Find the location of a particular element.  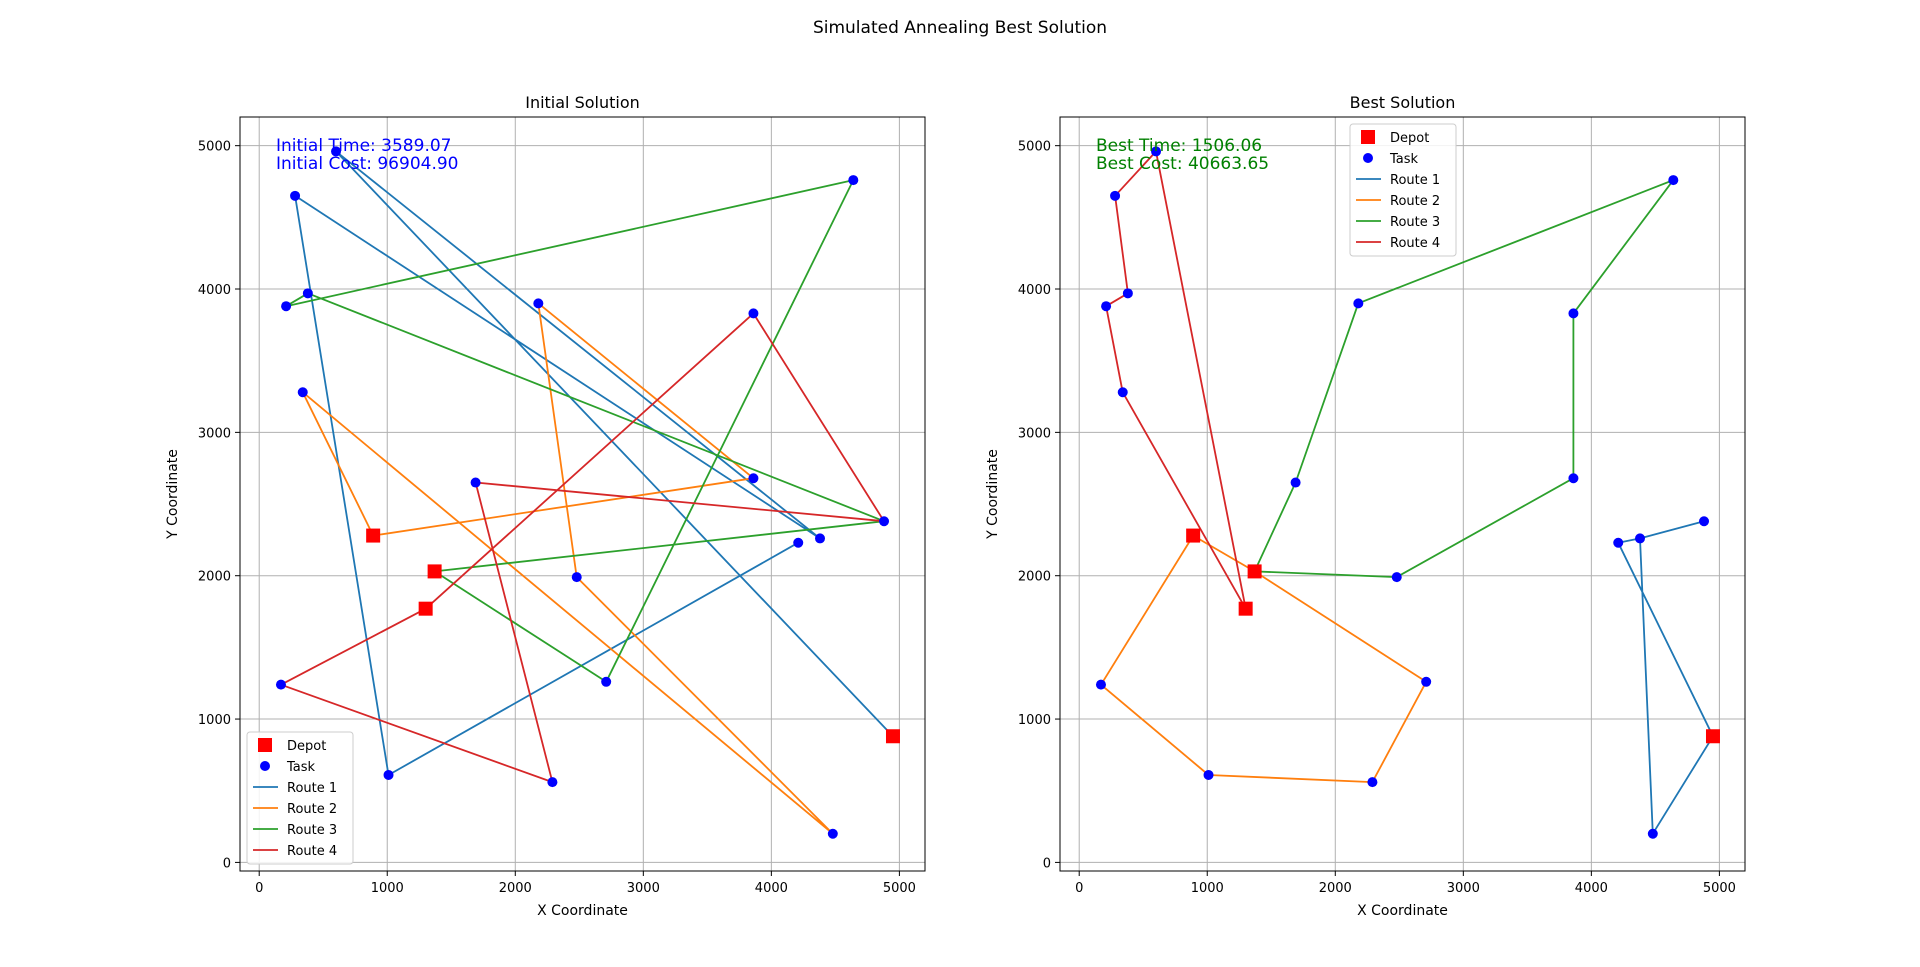

annotation-text: Initial Cost: 96904.90 is located at coordinates (367, 164).